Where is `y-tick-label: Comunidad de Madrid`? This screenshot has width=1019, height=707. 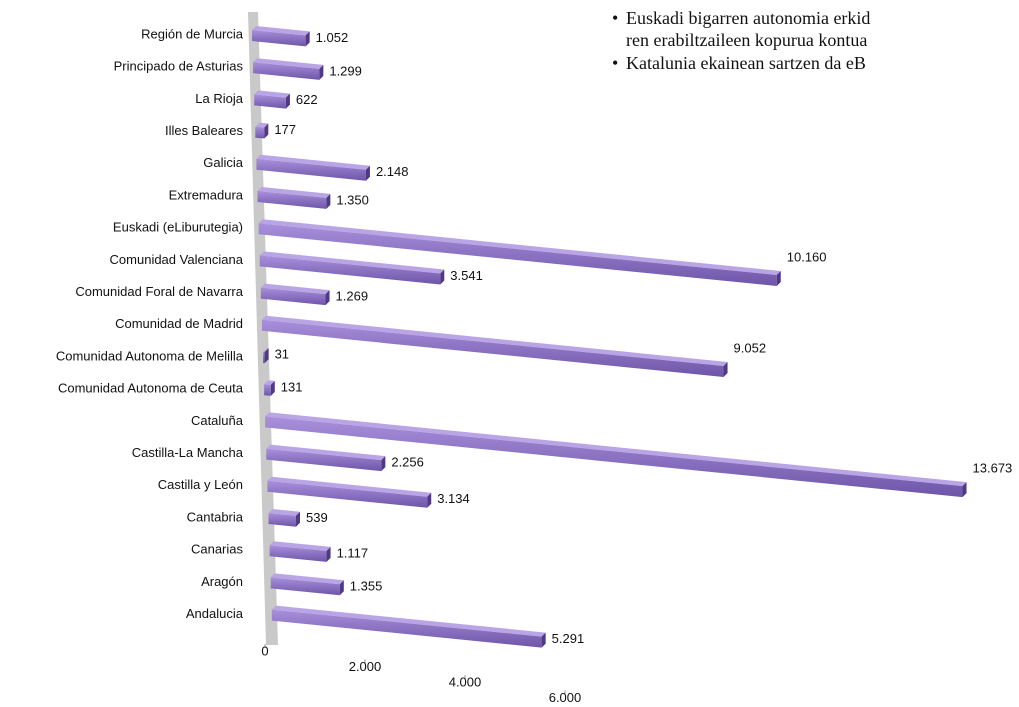
y-tick-label: Comunidad de Madrid is located at coordinates (179, 323).